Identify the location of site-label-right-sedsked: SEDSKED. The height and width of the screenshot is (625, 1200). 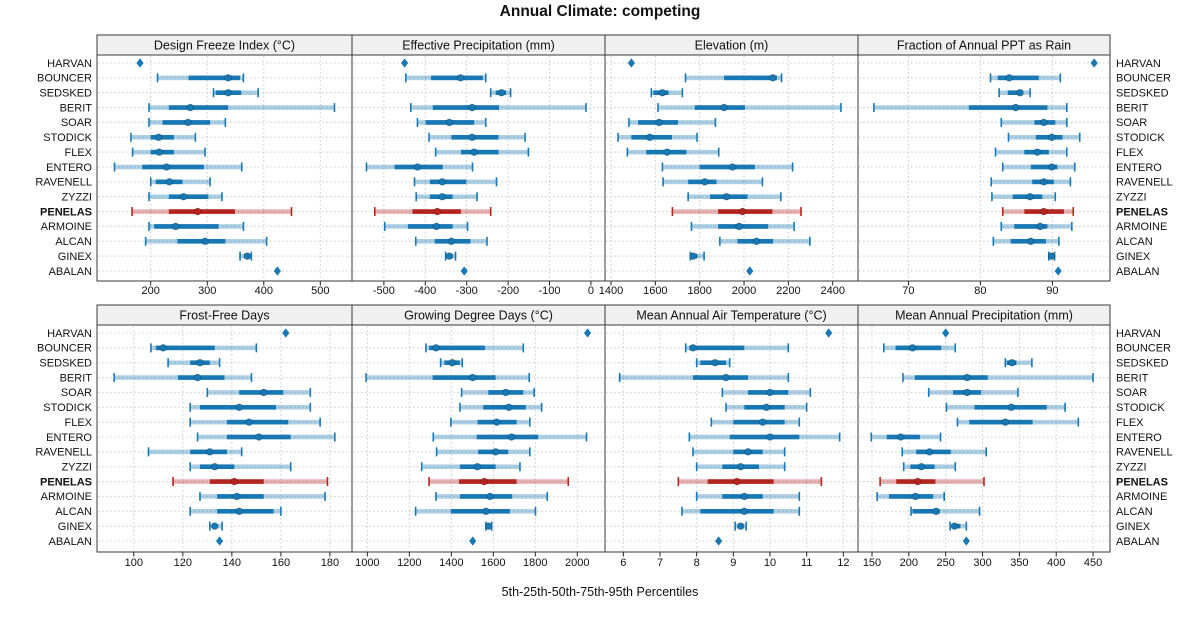
(1142, 94).